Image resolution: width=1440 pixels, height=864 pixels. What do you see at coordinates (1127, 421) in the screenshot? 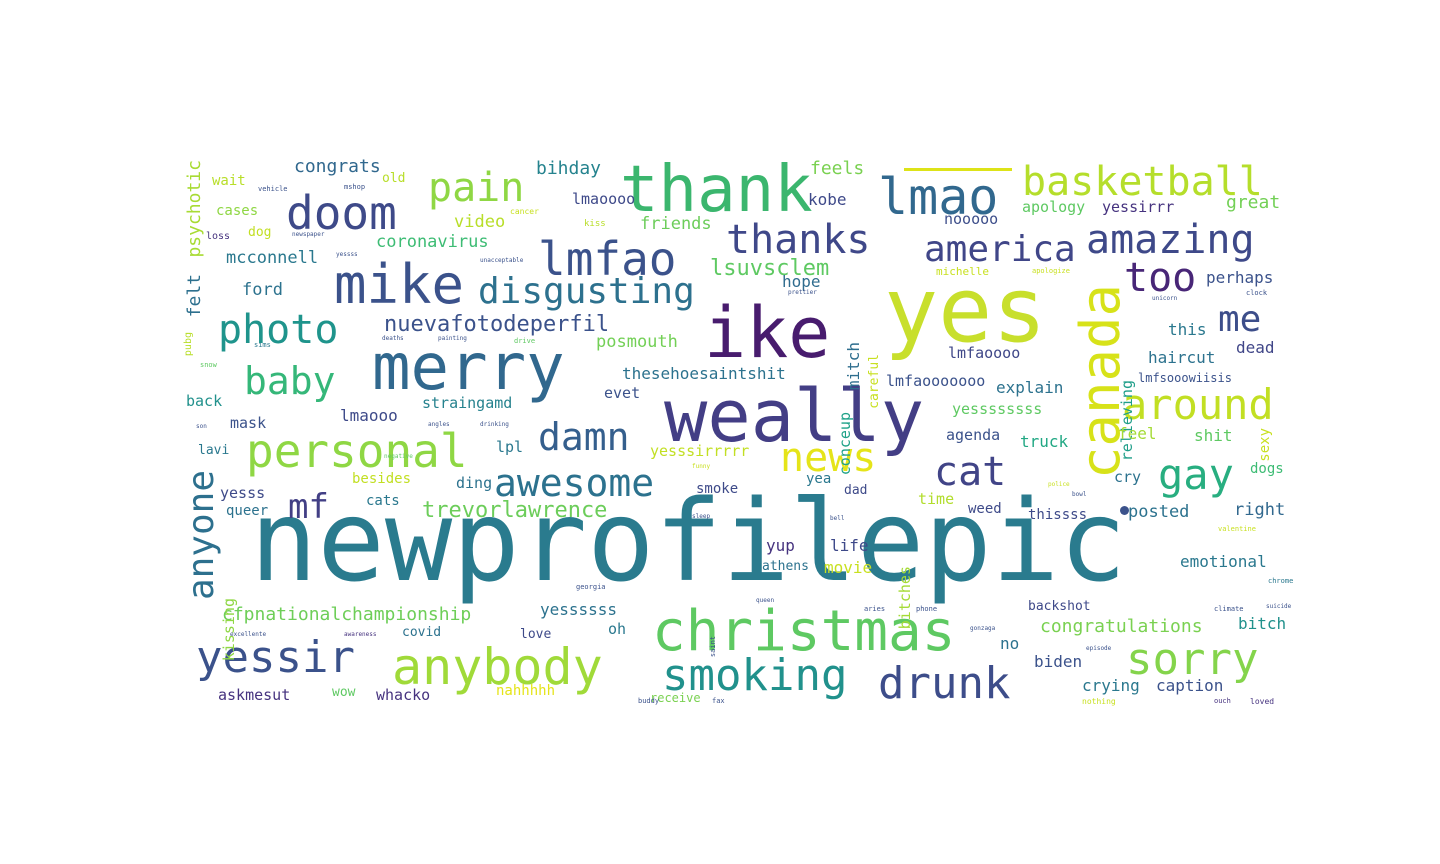
I see `word: relieving` at bounding box center [1127, 421].